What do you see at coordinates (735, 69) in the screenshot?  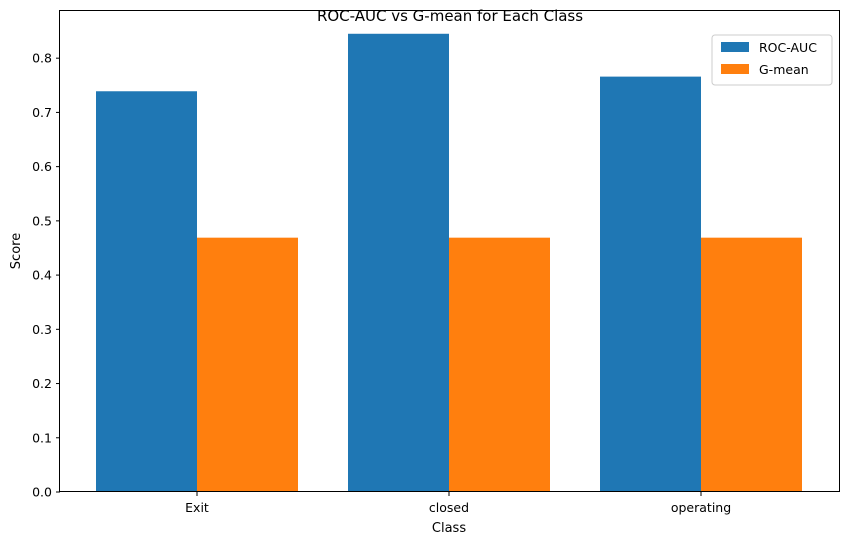 I see `legend-swatch-g-mean` at bounding box center [735, 69].